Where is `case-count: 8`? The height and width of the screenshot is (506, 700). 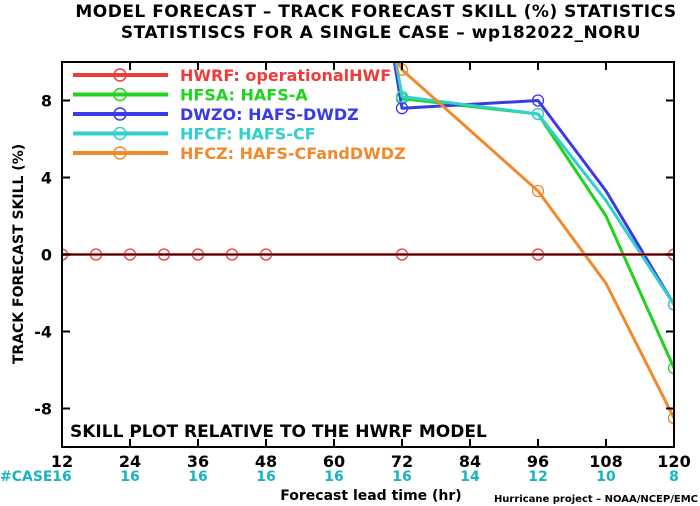 case-count: 8 is located at coordinates (674, 477).